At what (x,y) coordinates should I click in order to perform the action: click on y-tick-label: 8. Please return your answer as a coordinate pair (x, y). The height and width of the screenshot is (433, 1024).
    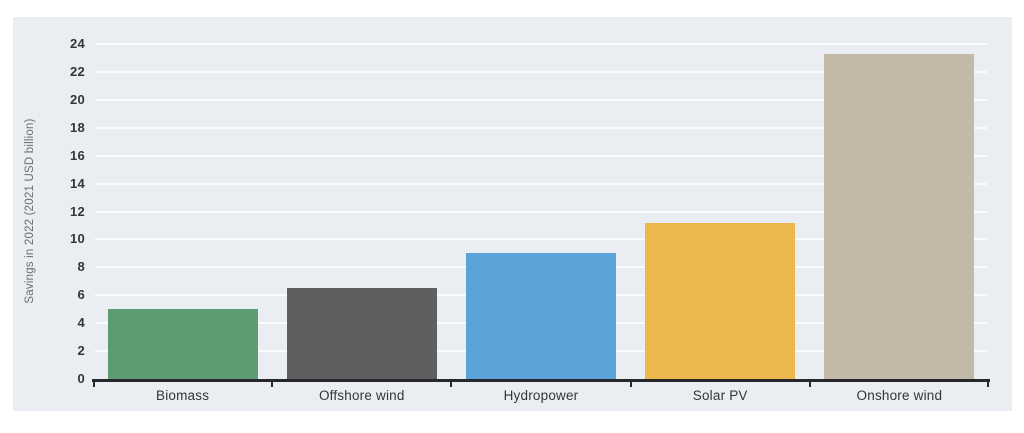
    Looking at the image, I should click on (81, 267).